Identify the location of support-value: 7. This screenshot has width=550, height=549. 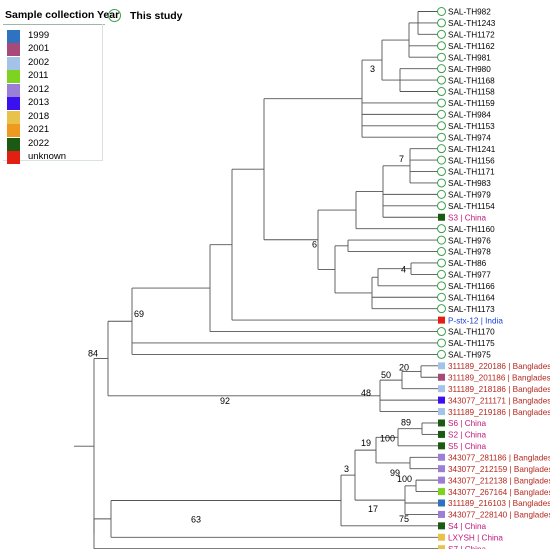
(401, 159).